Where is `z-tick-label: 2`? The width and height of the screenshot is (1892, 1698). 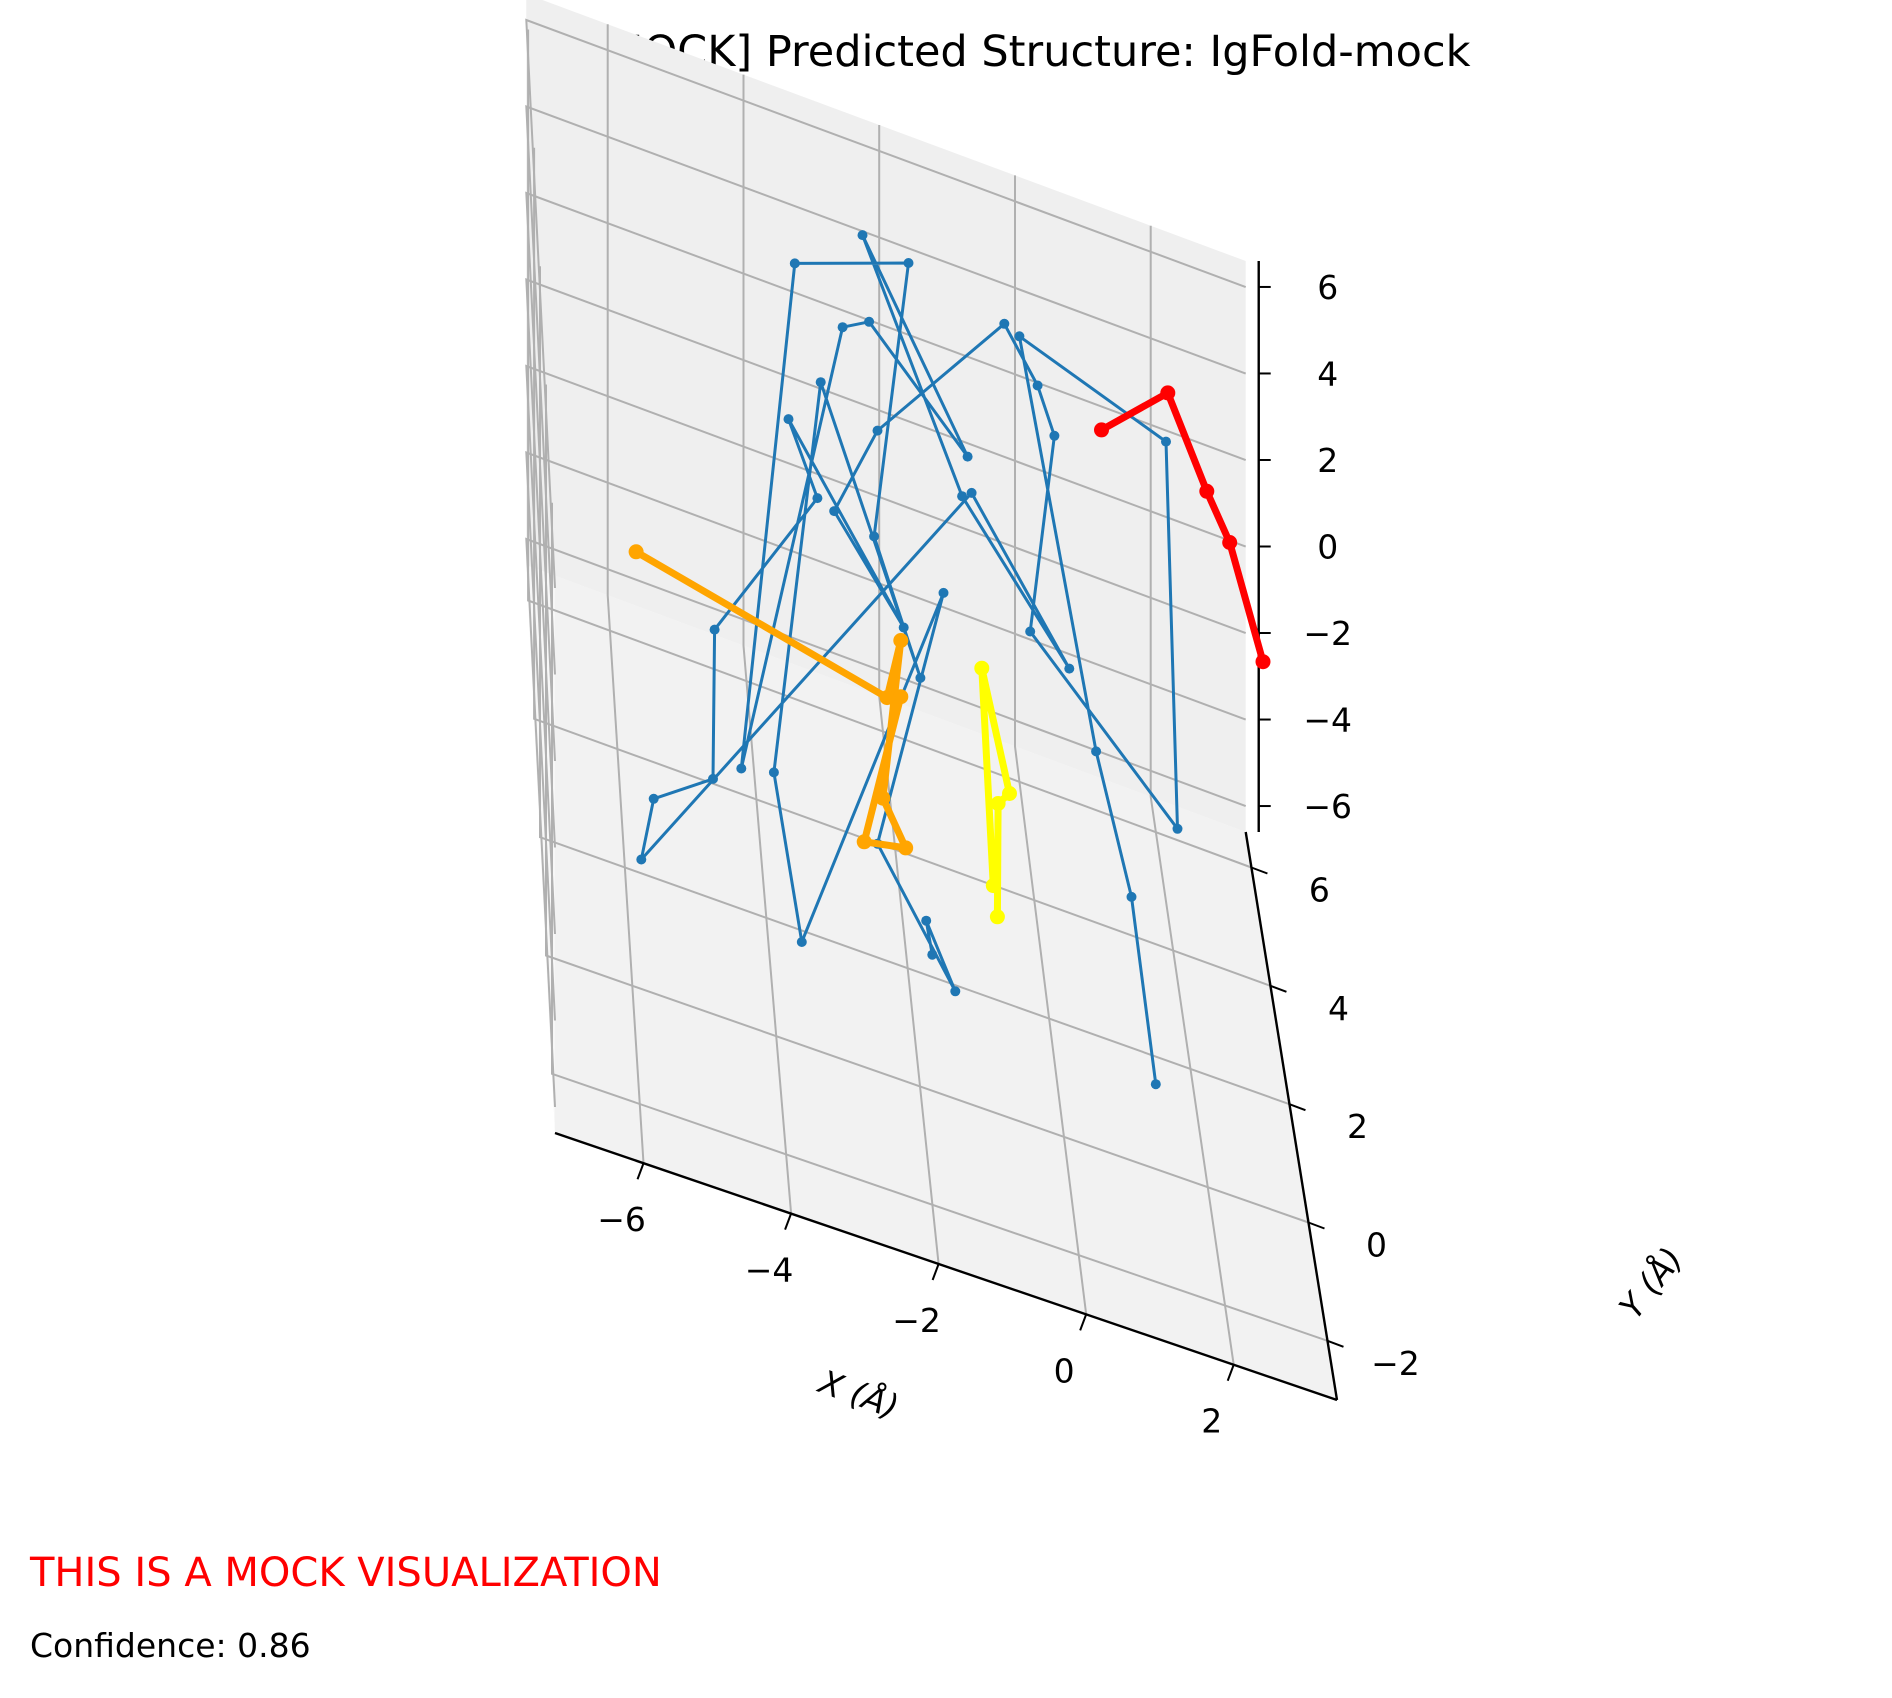 z-tick-label: 2 is located at coordinates (1327, 460).